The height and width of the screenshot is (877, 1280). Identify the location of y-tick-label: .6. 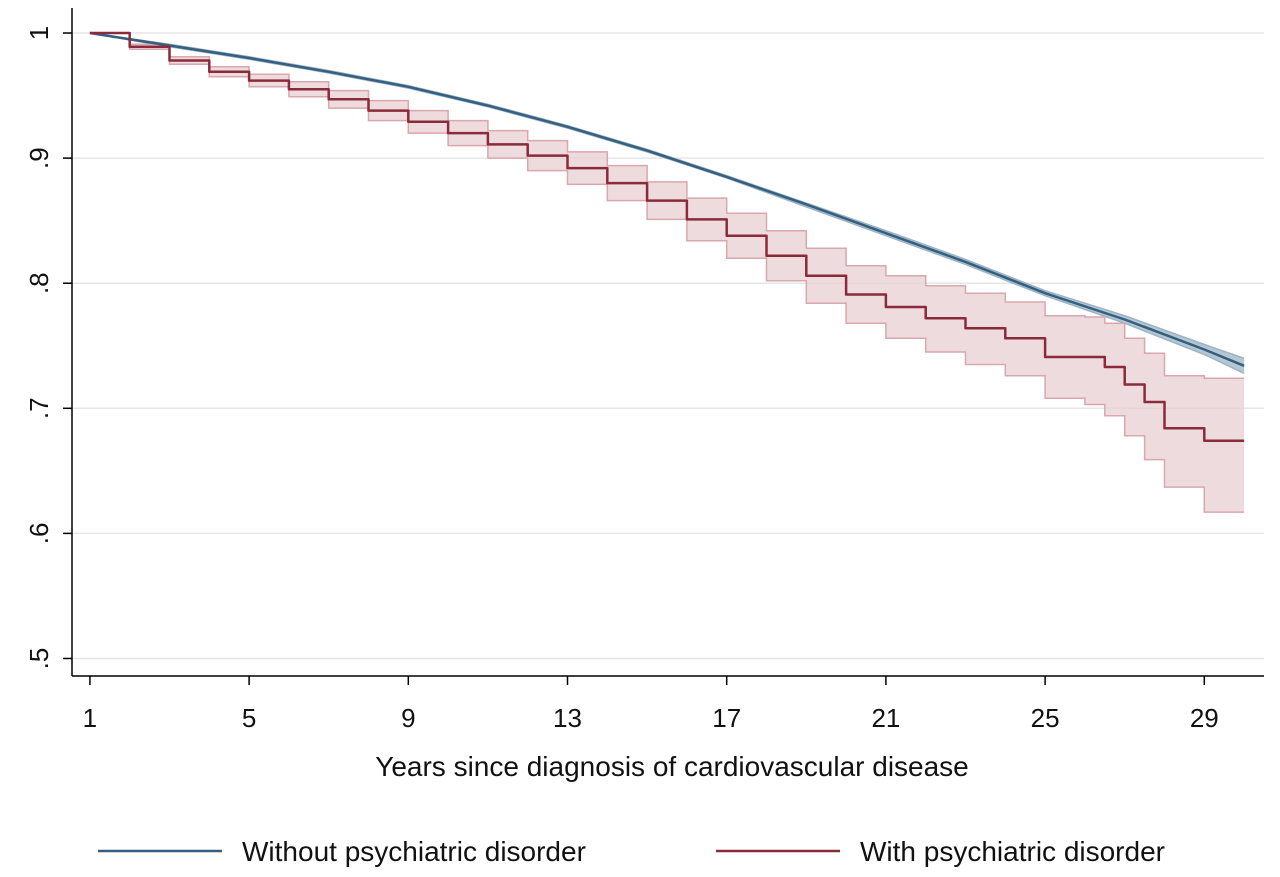
(39, 534).